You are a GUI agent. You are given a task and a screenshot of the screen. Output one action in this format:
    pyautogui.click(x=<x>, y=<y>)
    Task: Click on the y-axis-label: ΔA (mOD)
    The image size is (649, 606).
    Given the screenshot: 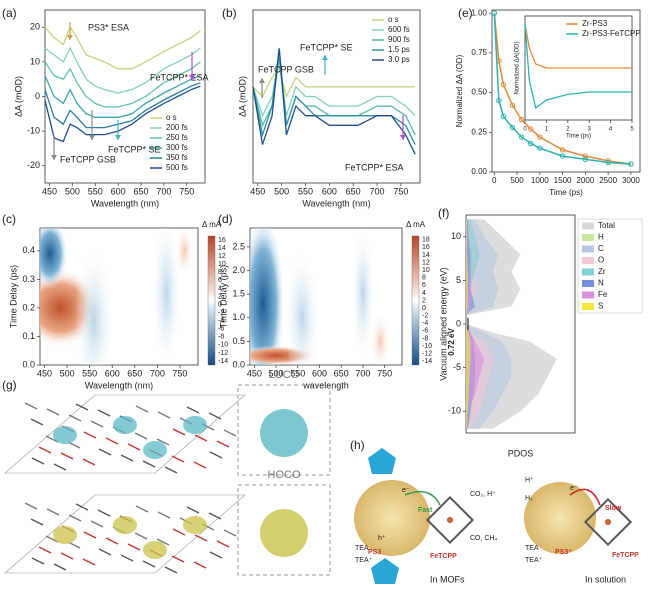 What is the action you would take?
    pyautogui.click(x=18, y=96)
    